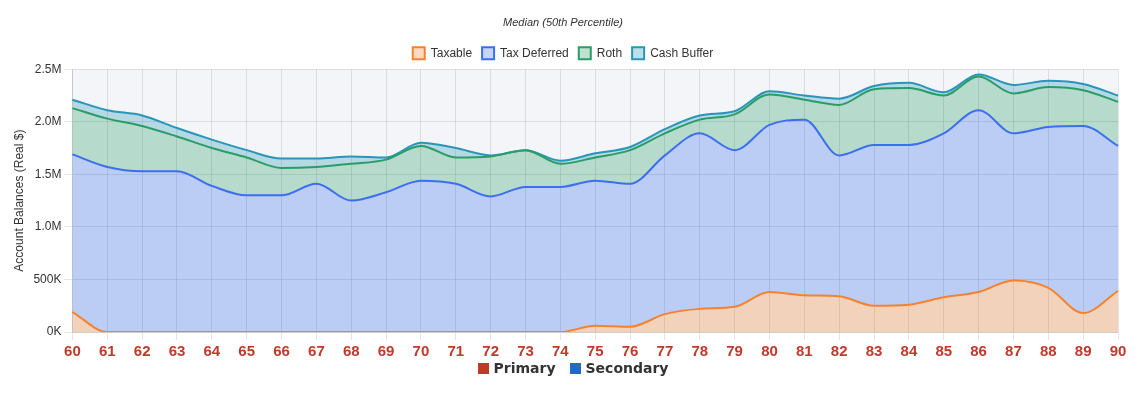 Image resolution: width=1146 pixels, height=399 pixels. What do you see at coordinates (48, 226) in the screenshot?
I see `y-tick-label: 1.0M` at bounding box center [48, 226].